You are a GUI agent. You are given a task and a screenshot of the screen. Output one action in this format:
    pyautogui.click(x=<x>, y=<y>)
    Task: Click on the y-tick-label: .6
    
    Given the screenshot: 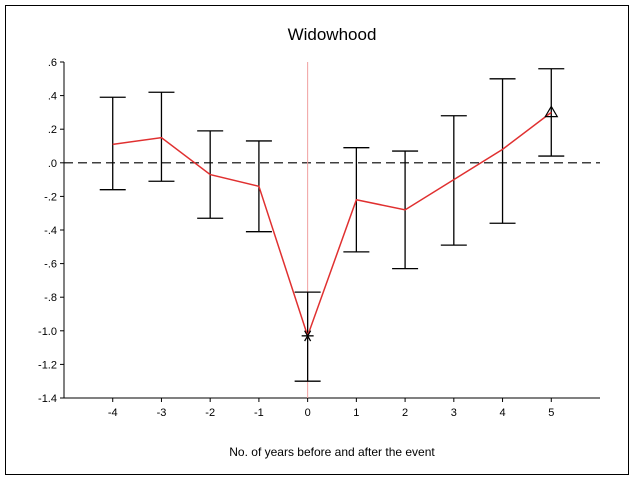 What is the action you would take?
    pyautogui.click(x=52, y=63)
    